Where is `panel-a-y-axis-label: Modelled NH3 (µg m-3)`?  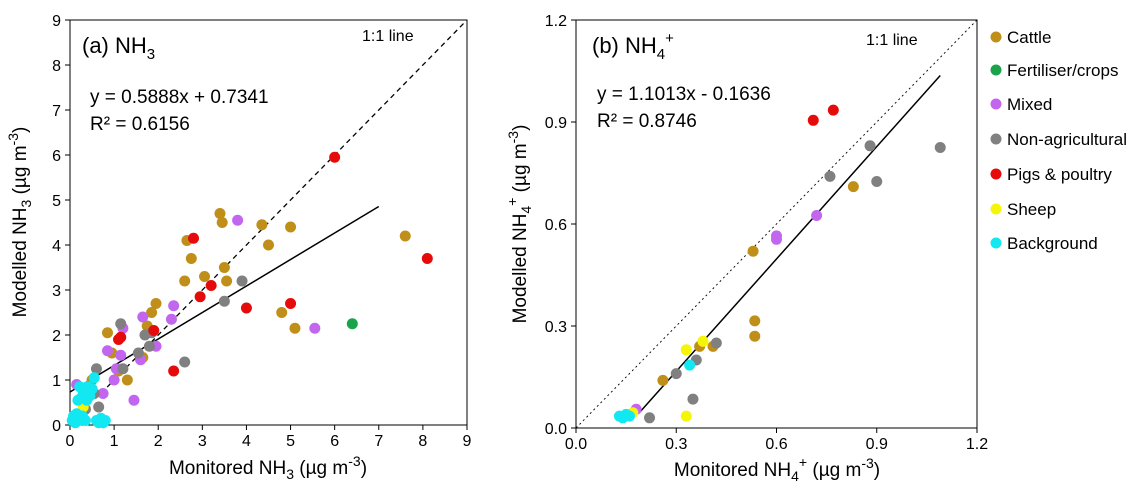
panel-a-y-axis-label: Modelled NH3 (µg m-3) is located at coordinates (19, 222).